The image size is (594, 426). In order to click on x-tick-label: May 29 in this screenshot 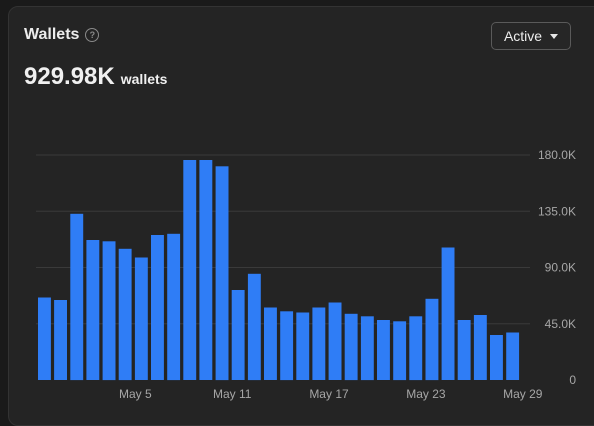, I will do `click(523, 394)`.